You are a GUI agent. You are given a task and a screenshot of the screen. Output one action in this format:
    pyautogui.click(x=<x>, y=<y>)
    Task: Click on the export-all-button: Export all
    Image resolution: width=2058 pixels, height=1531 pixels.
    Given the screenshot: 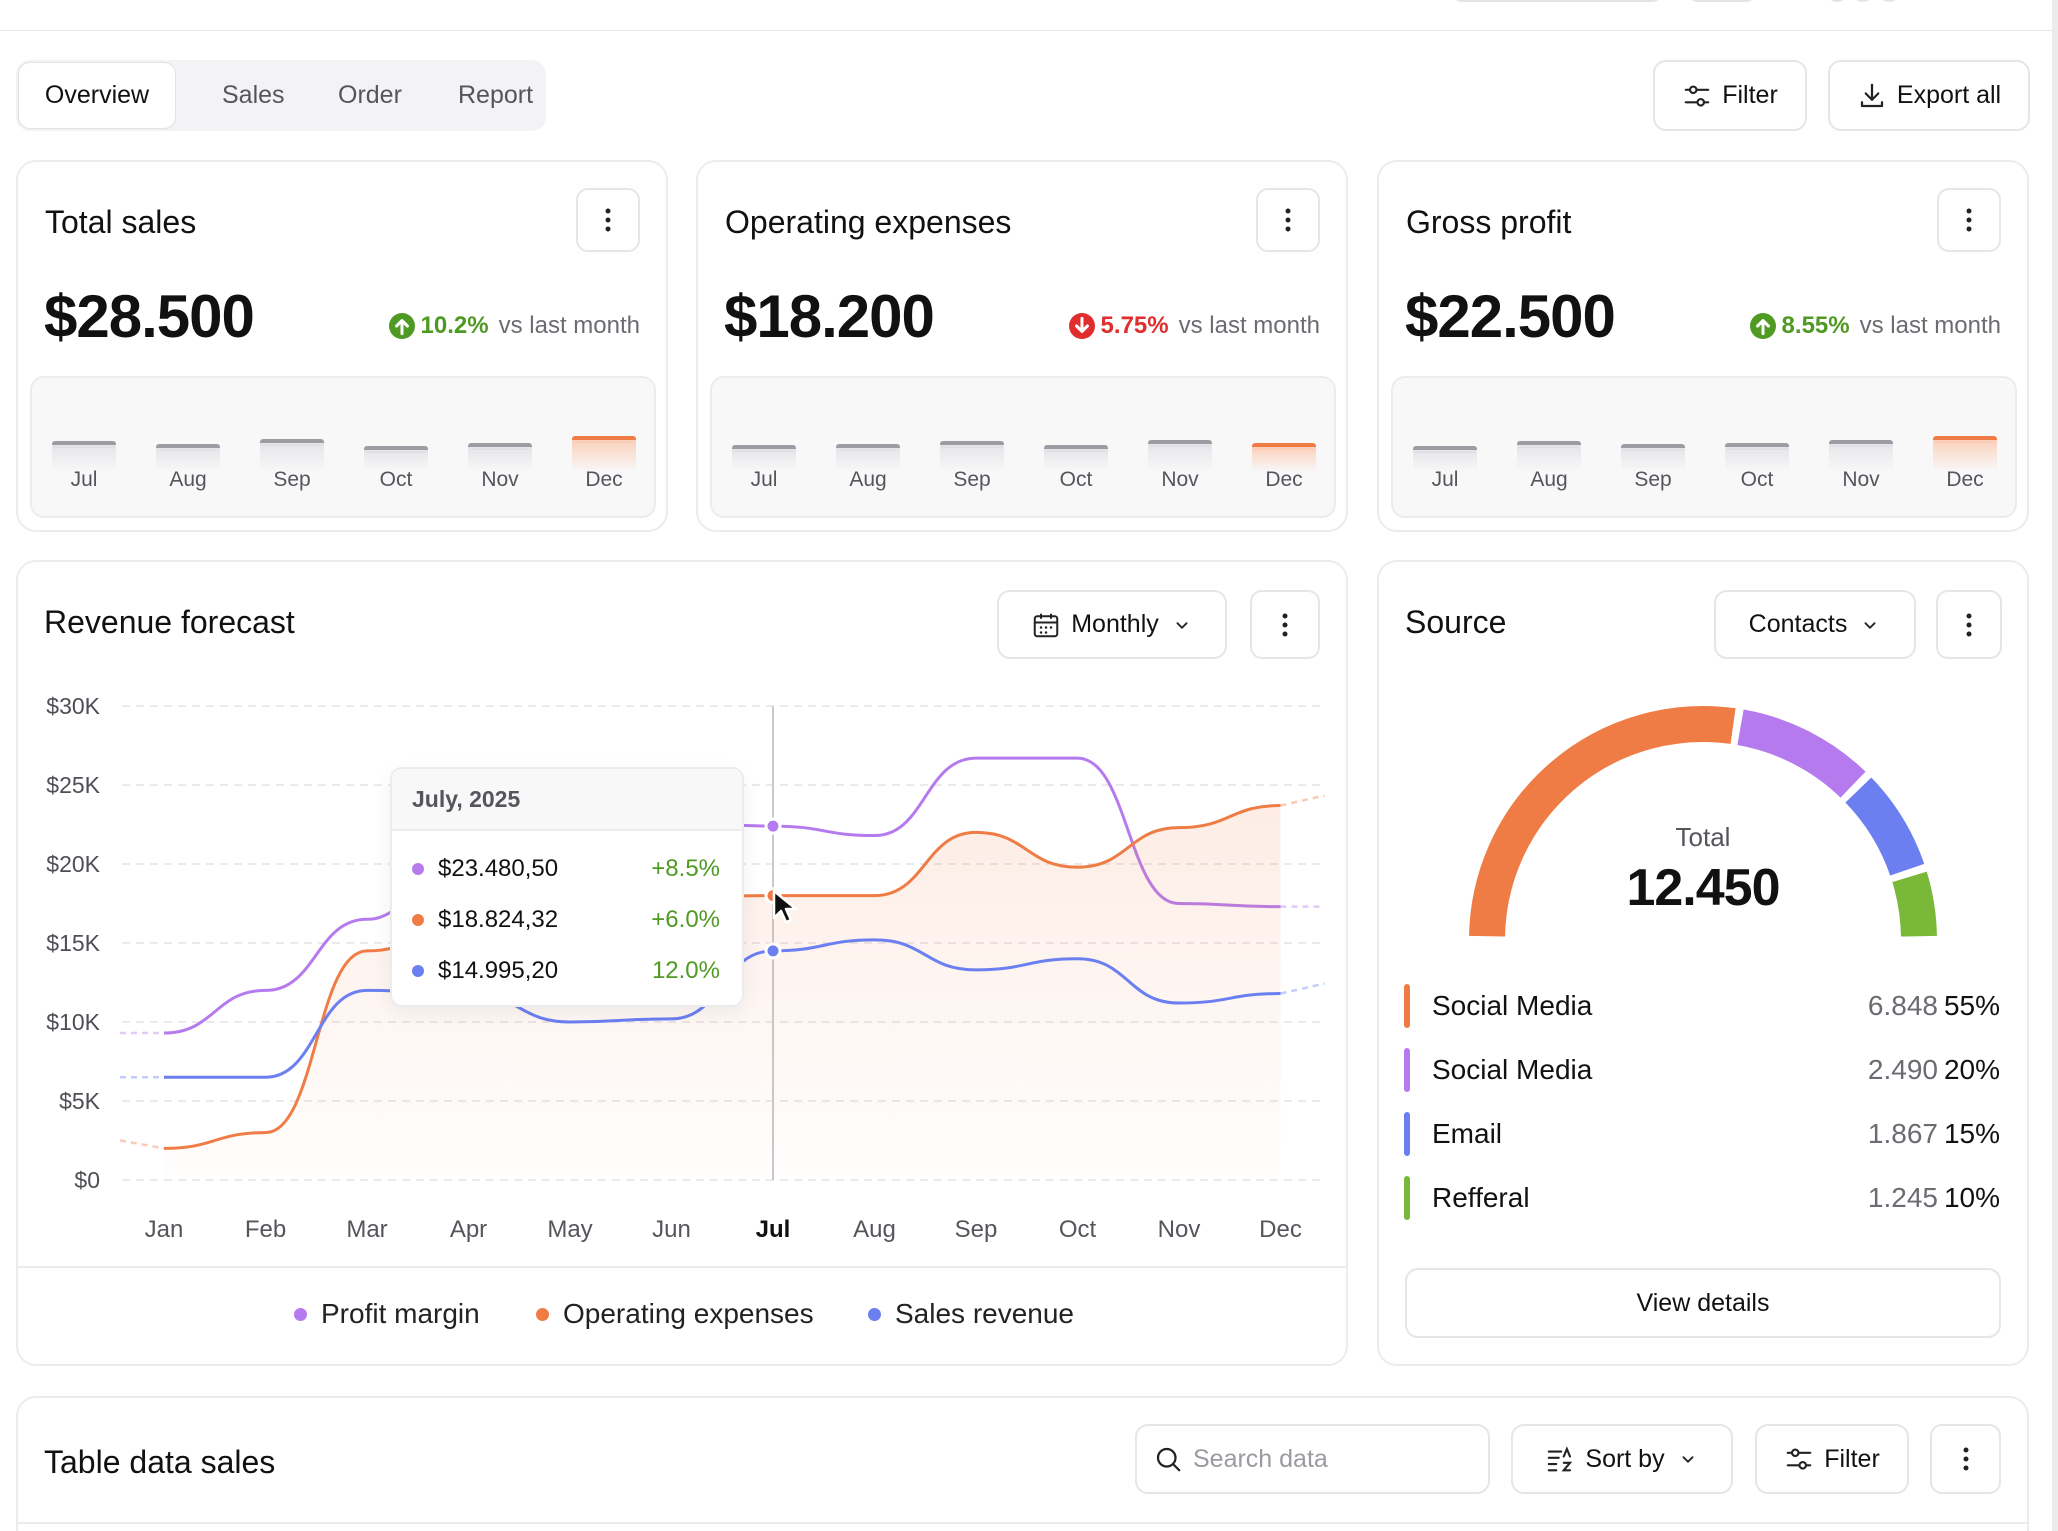 What is the action you would take?
    pyautogui.click(x=1929, y=95)
    